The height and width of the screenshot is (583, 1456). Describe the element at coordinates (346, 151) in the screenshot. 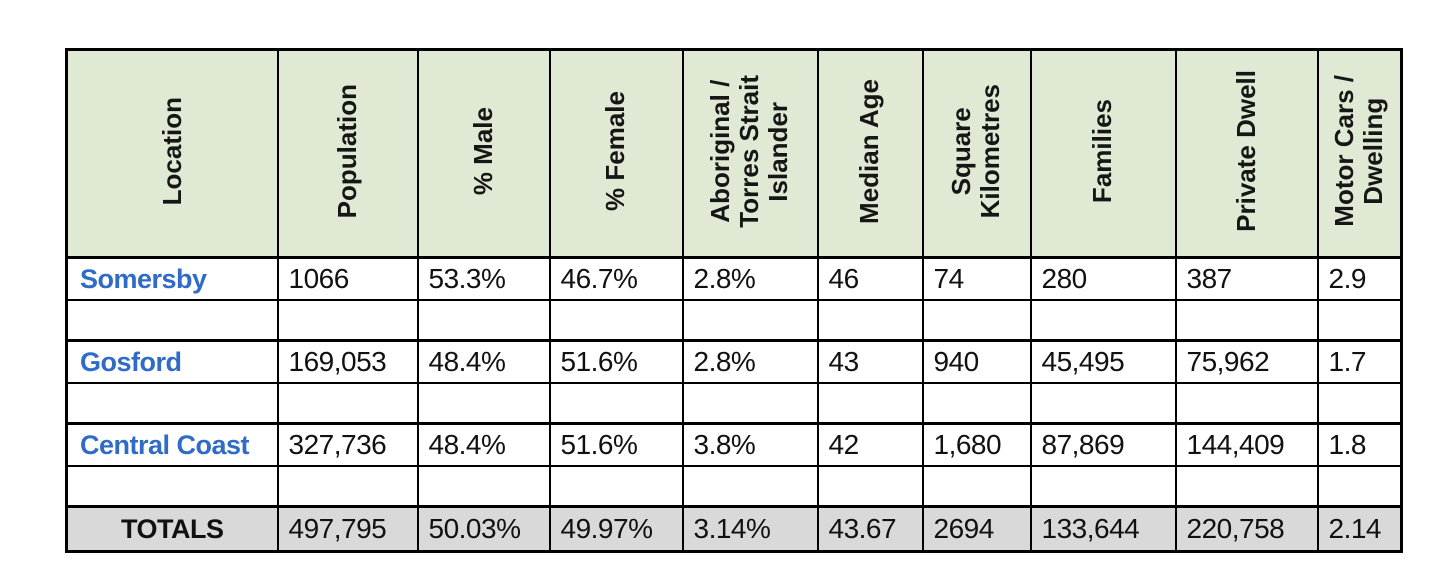

I see `header-label: Population` at that location.